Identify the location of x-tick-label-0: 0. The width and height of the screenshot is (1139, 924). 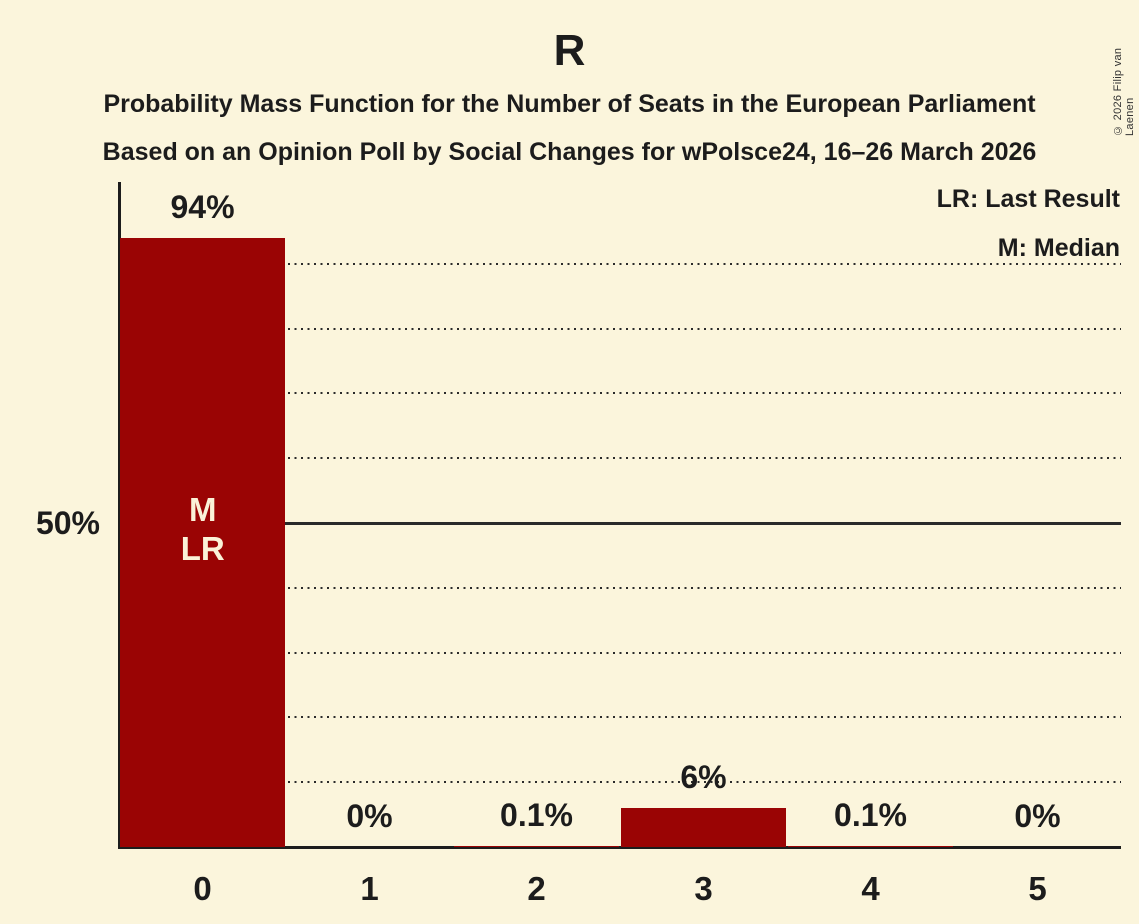
(202, 888).